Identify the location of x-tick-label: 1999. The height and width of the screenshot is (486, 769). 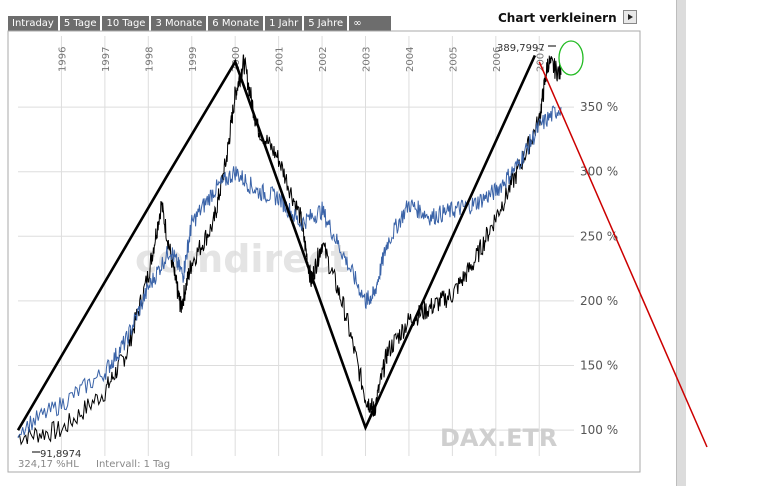
(193, 59).